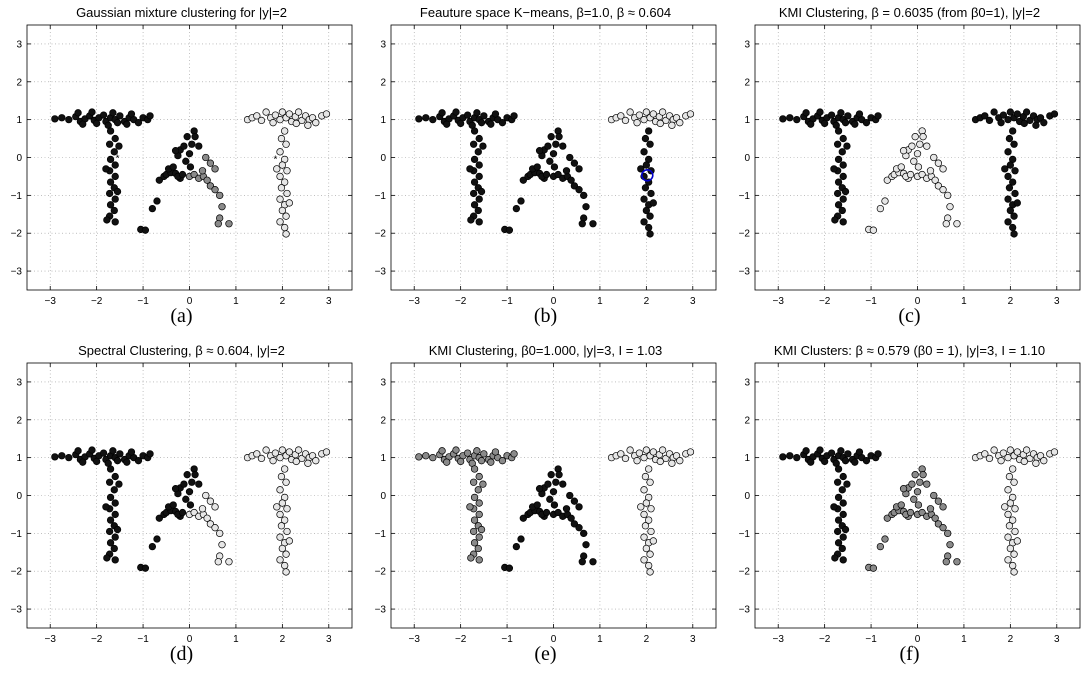 The width and height of the screenshot is (1091, 677). What do you see at coordinates (19, 120) in the screenshot?
I see `y-tick-label: 1` at bounding box center [19, 120].